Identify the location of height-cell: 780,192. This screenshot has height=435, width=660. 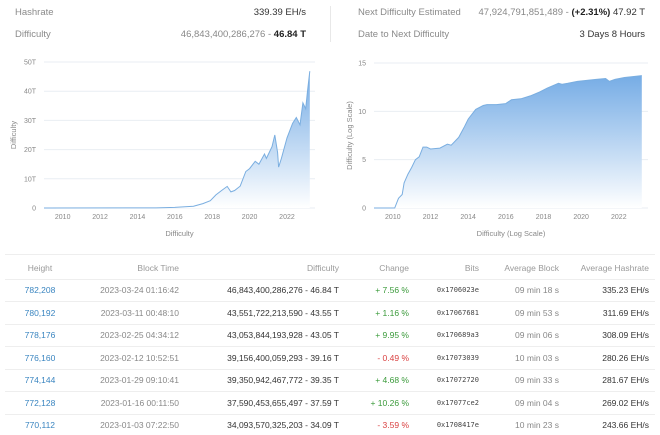
(40, 313).